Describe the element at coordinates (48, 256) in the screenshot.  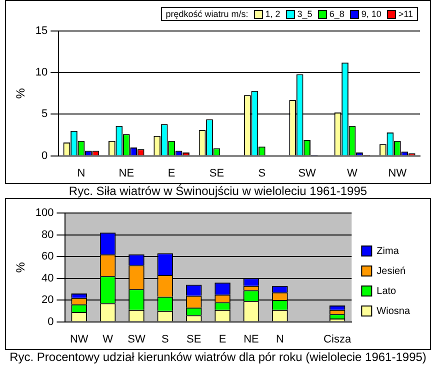
I see `y-tick-label: 60` at that location.